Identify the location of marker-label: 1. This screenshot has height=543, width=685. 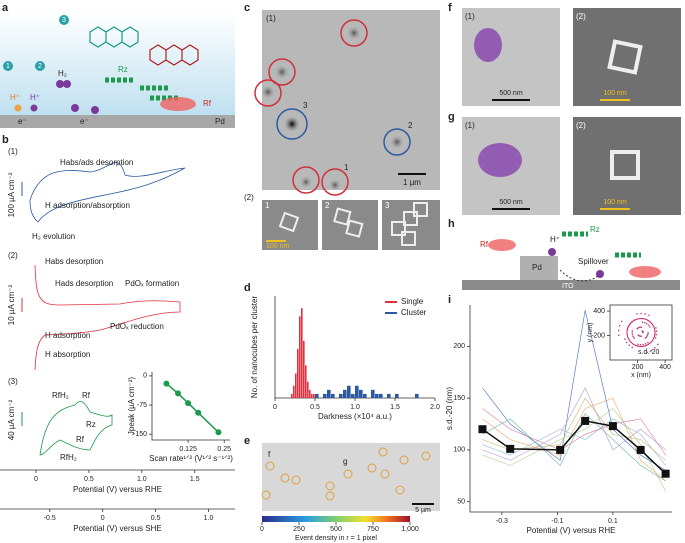
(346, 167).